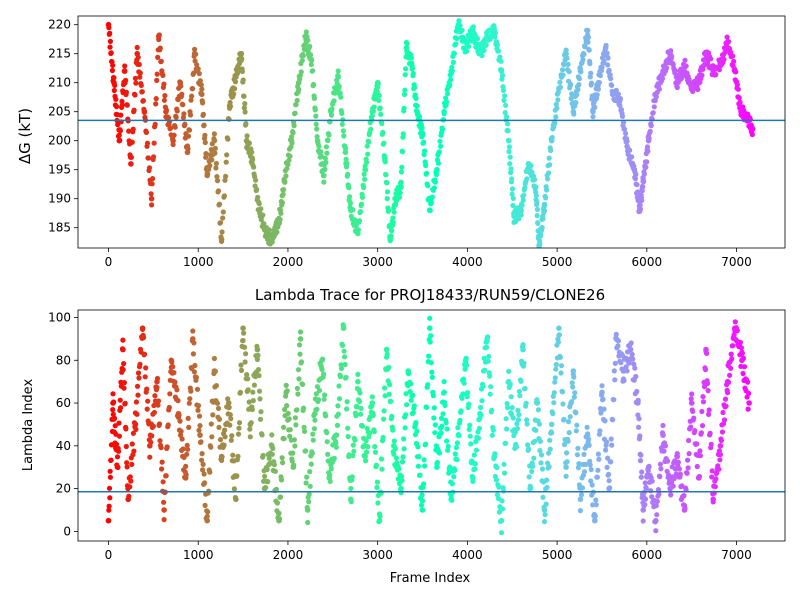  What do you see at coordinates (25, 136) in the screenshot?
I see `delta-g-y-axis-label: ΔG (kT)` at bounding box center [25, 136].